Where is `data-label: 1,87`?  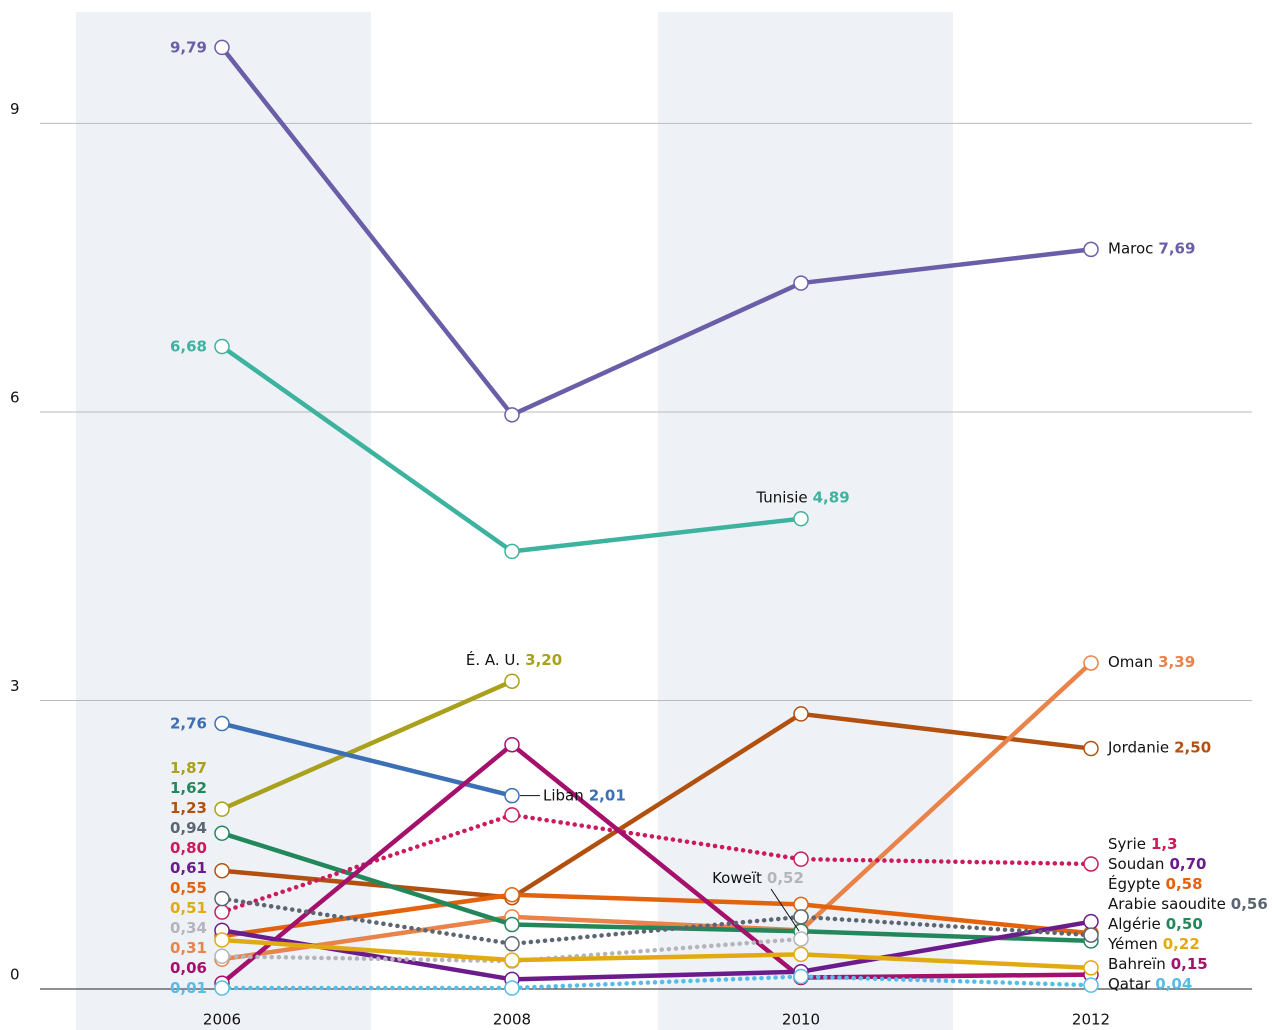
data-label: 1,87 is located at coordinates (188, 768).